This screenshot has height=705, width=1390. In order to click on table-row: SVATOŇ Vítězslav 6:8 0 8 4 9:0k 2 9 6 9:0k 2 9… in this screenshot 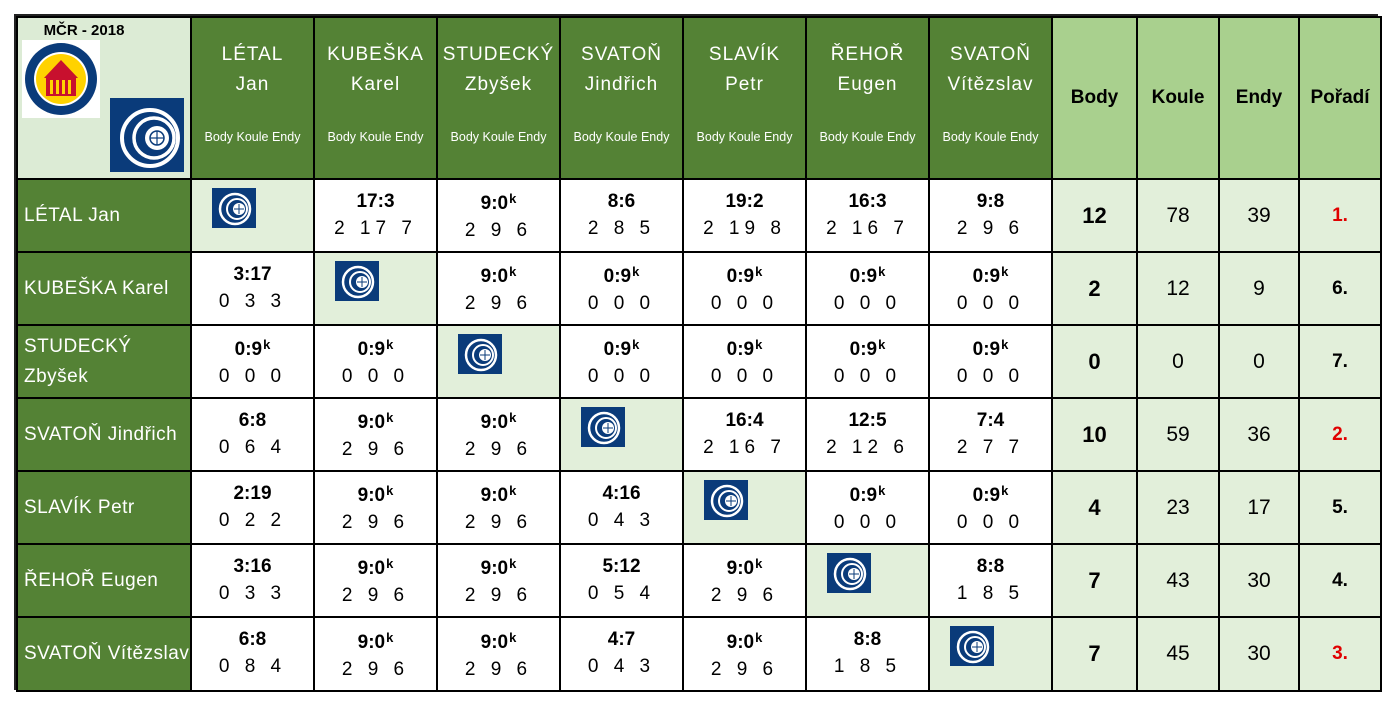, I will do `click(699, 654)`.